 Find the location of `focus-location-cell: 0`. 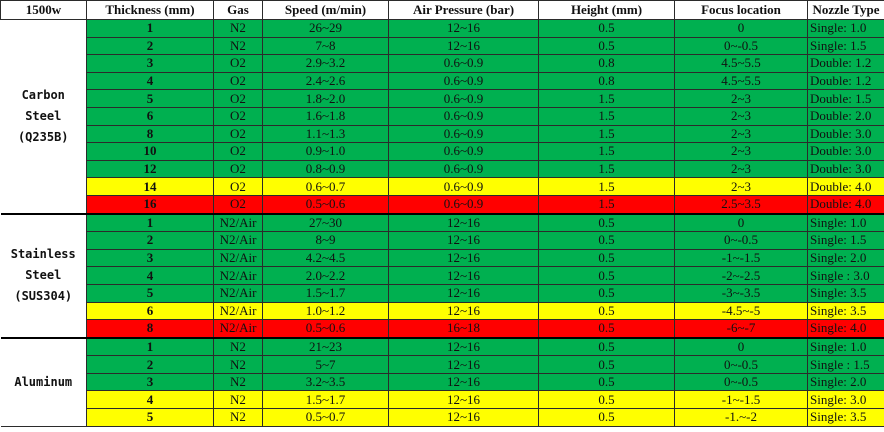

focus-location-cell: 0 is located at coordinates (741, 222).